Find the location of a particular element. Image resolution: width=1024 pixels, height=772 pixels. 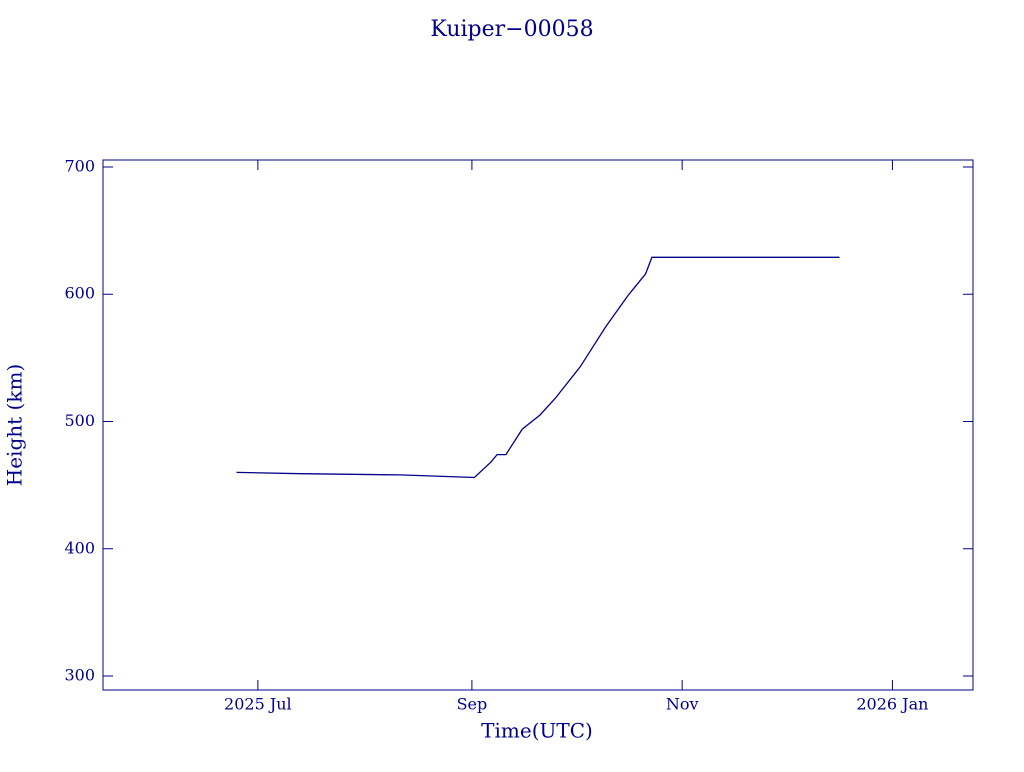

y-tick-label: 500 is located at coordinates (79, 420).